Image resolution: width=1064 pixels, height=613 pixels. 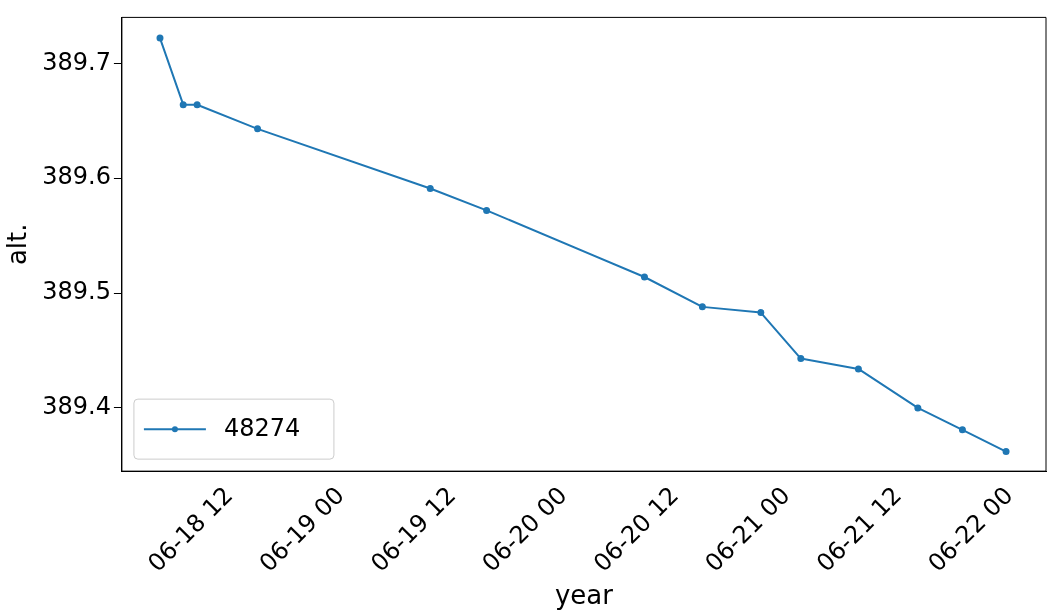 What do you see at coordinates (76, 406) in the screenshot?
I see `y-tick-label: 389.4` at bounding box center [76, 406].